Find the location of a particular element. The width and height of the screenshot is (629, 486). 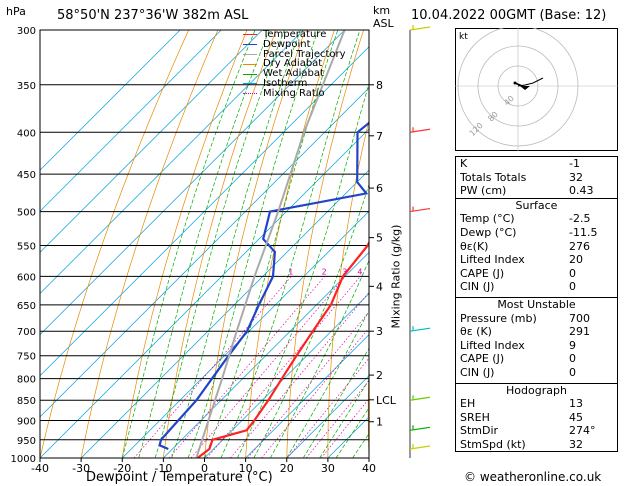

legend-item-dry-adiabat: Dry Adiabat is located at coordinates (294, 64).